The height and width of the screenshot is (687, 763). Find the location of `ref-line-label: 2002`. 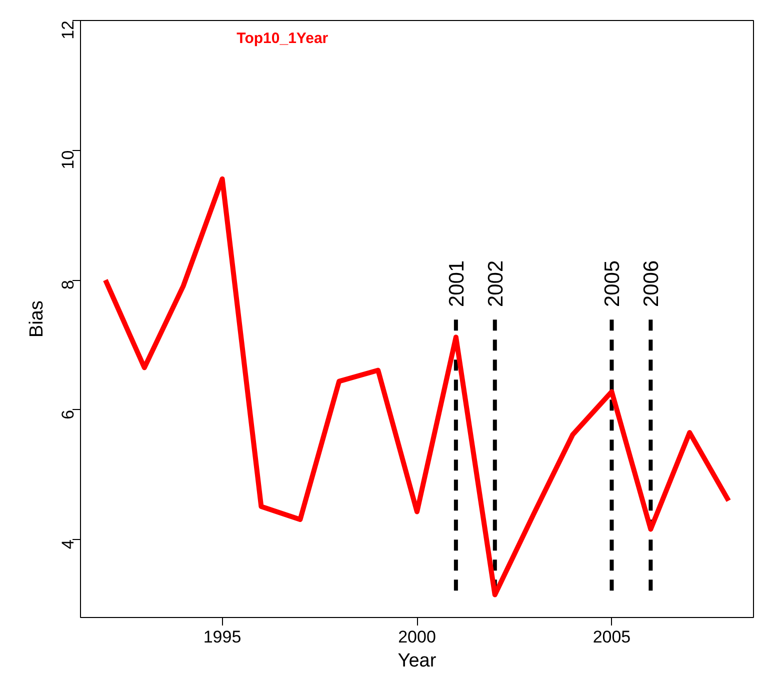

ref-line-label: 2002 is located at coordinates (496, 284).